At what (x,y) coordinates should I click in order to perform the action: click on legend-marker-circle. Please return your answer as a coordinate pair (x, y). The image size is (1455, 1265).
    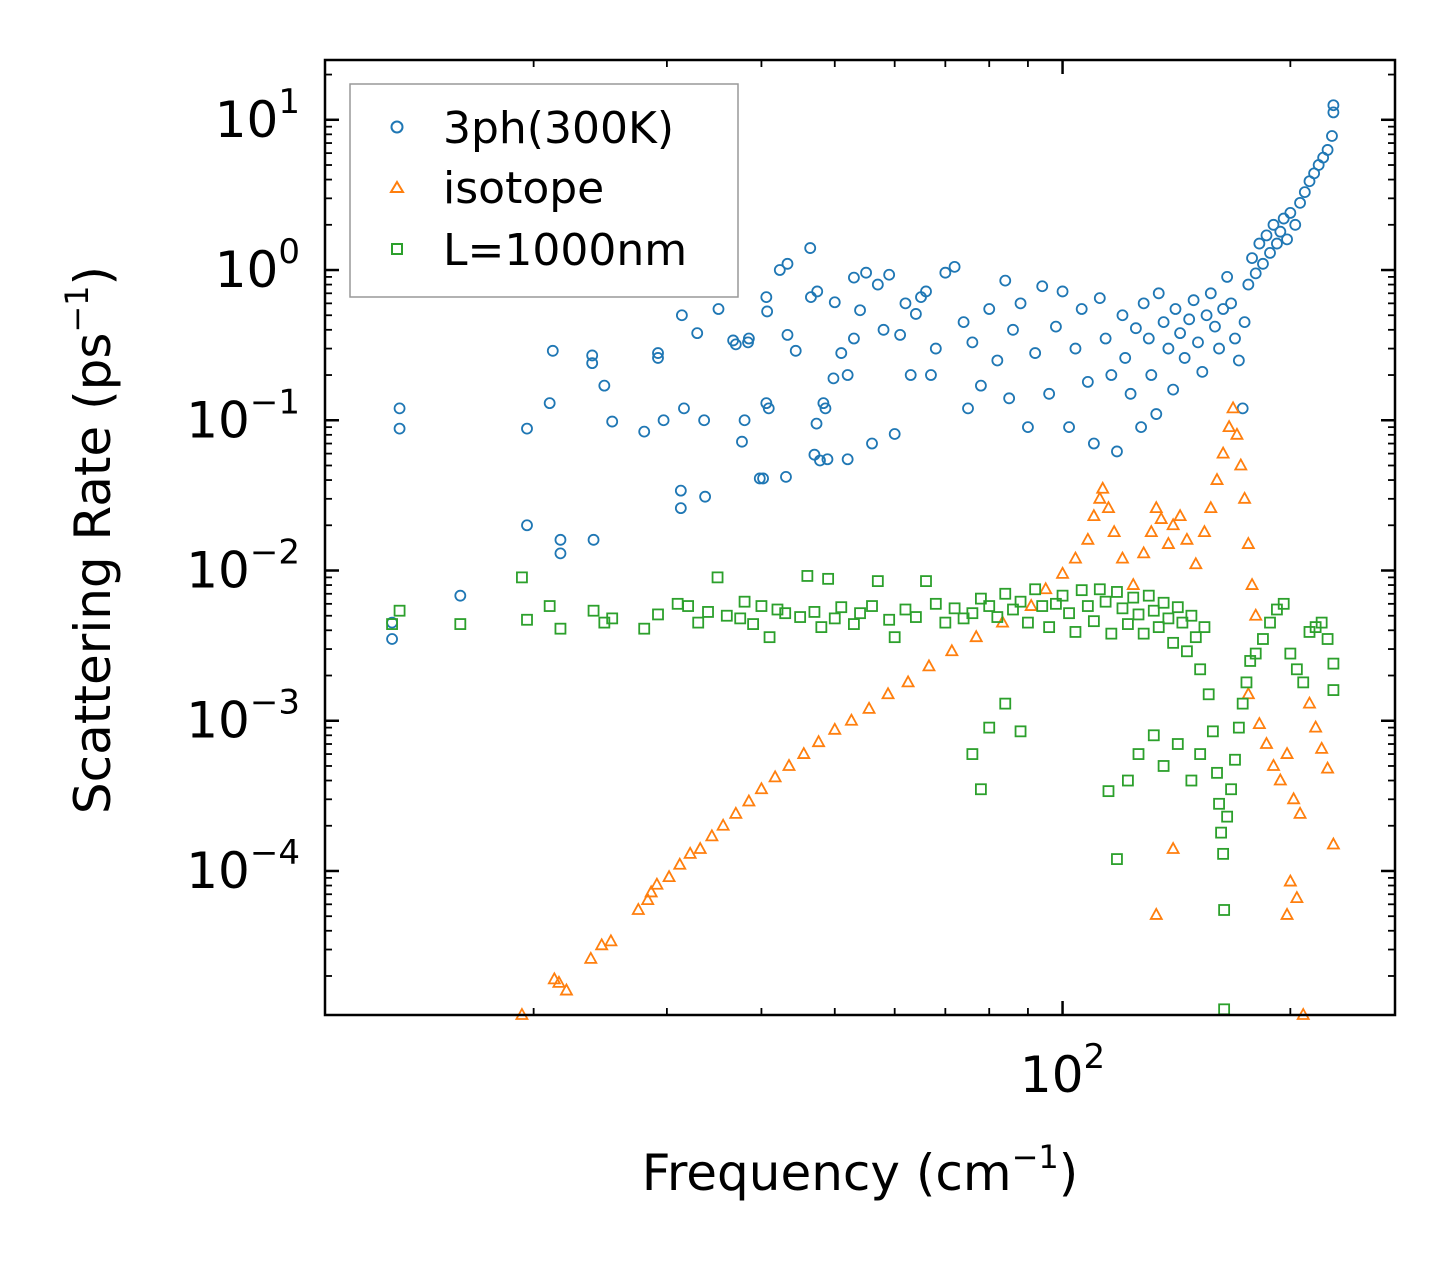
    Looking at the image, I should click on (397, 127).